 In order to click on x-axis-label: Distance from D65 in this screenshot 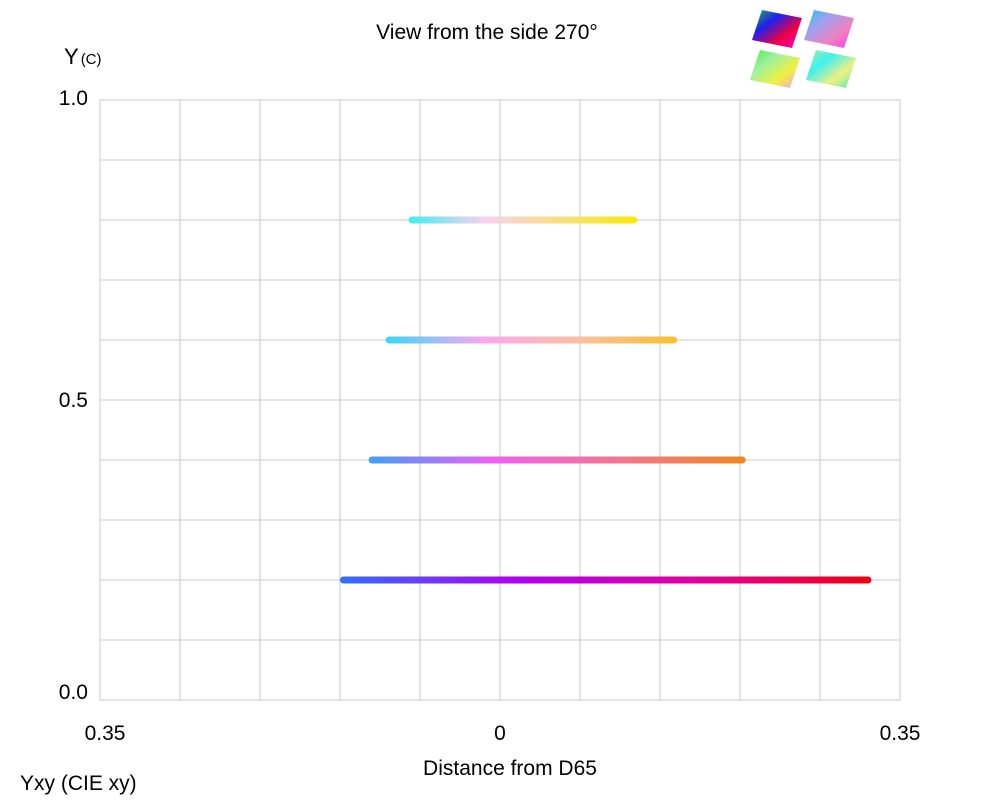, I will do `click(510, 768)`.